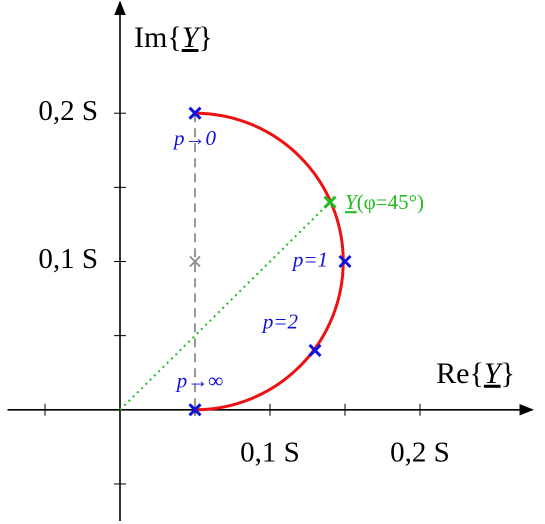 The height and width of the screenshot is (524, 545). What do you see at coordinates (420, 452) in the screenshot?
I see `x-tick-label: 0,2 S` at bounding box center [420, 452].